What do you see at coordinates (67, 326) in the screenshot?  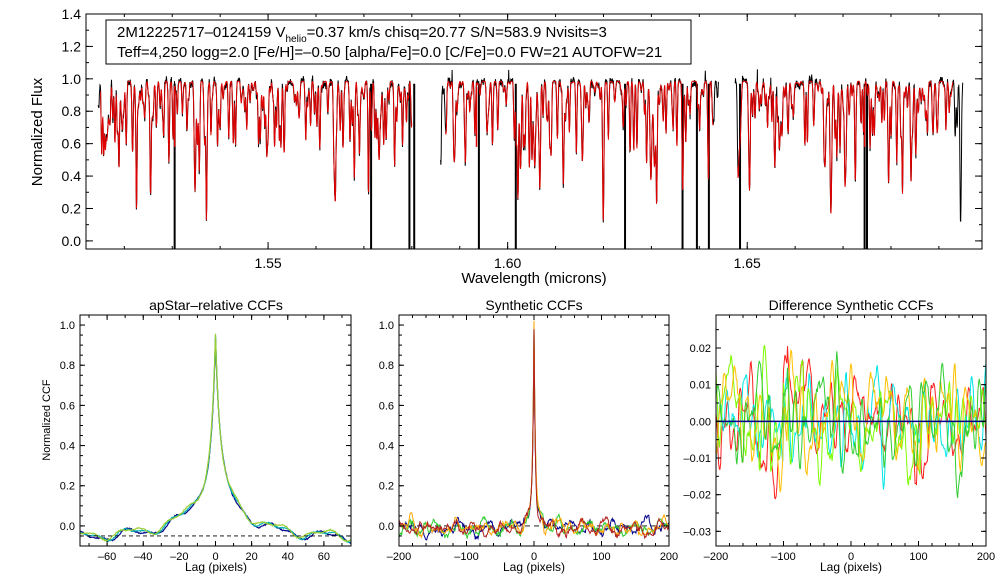 I see `apstar-ccf-y-tick-label: 1.0` at bounding box center [67, 326].